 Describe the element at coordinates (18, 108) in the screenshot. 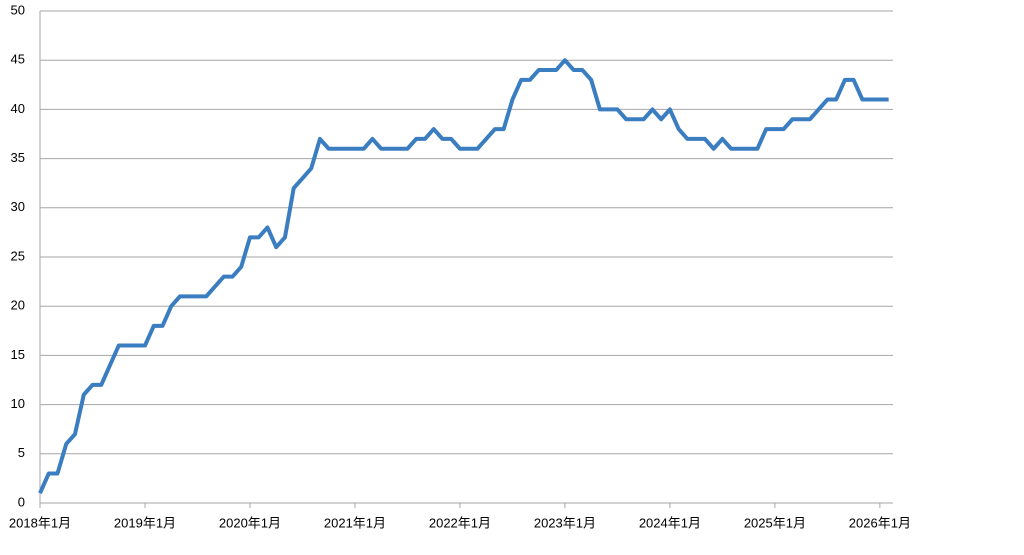

I see `y-tick-label: 40` at that location.